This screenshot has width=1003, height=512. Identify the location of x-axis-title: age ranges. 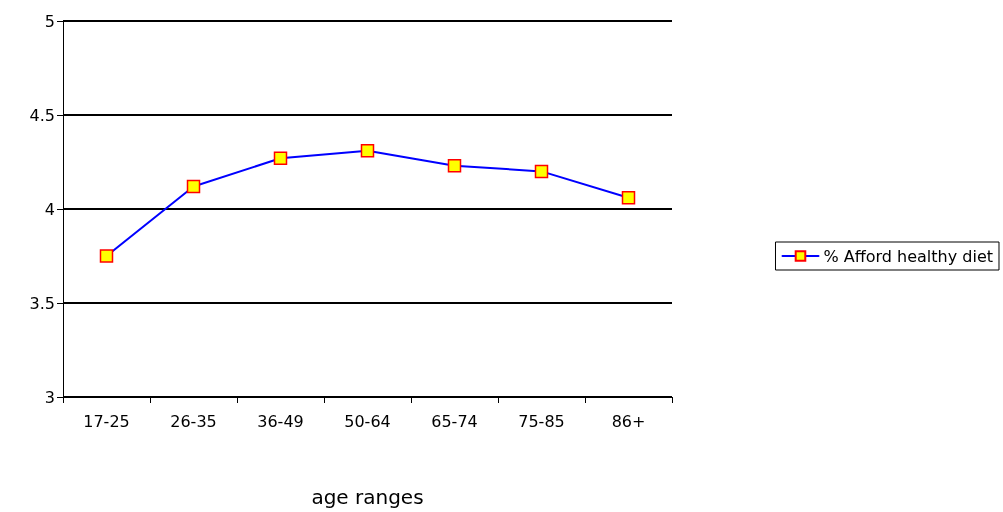
(367, 497).